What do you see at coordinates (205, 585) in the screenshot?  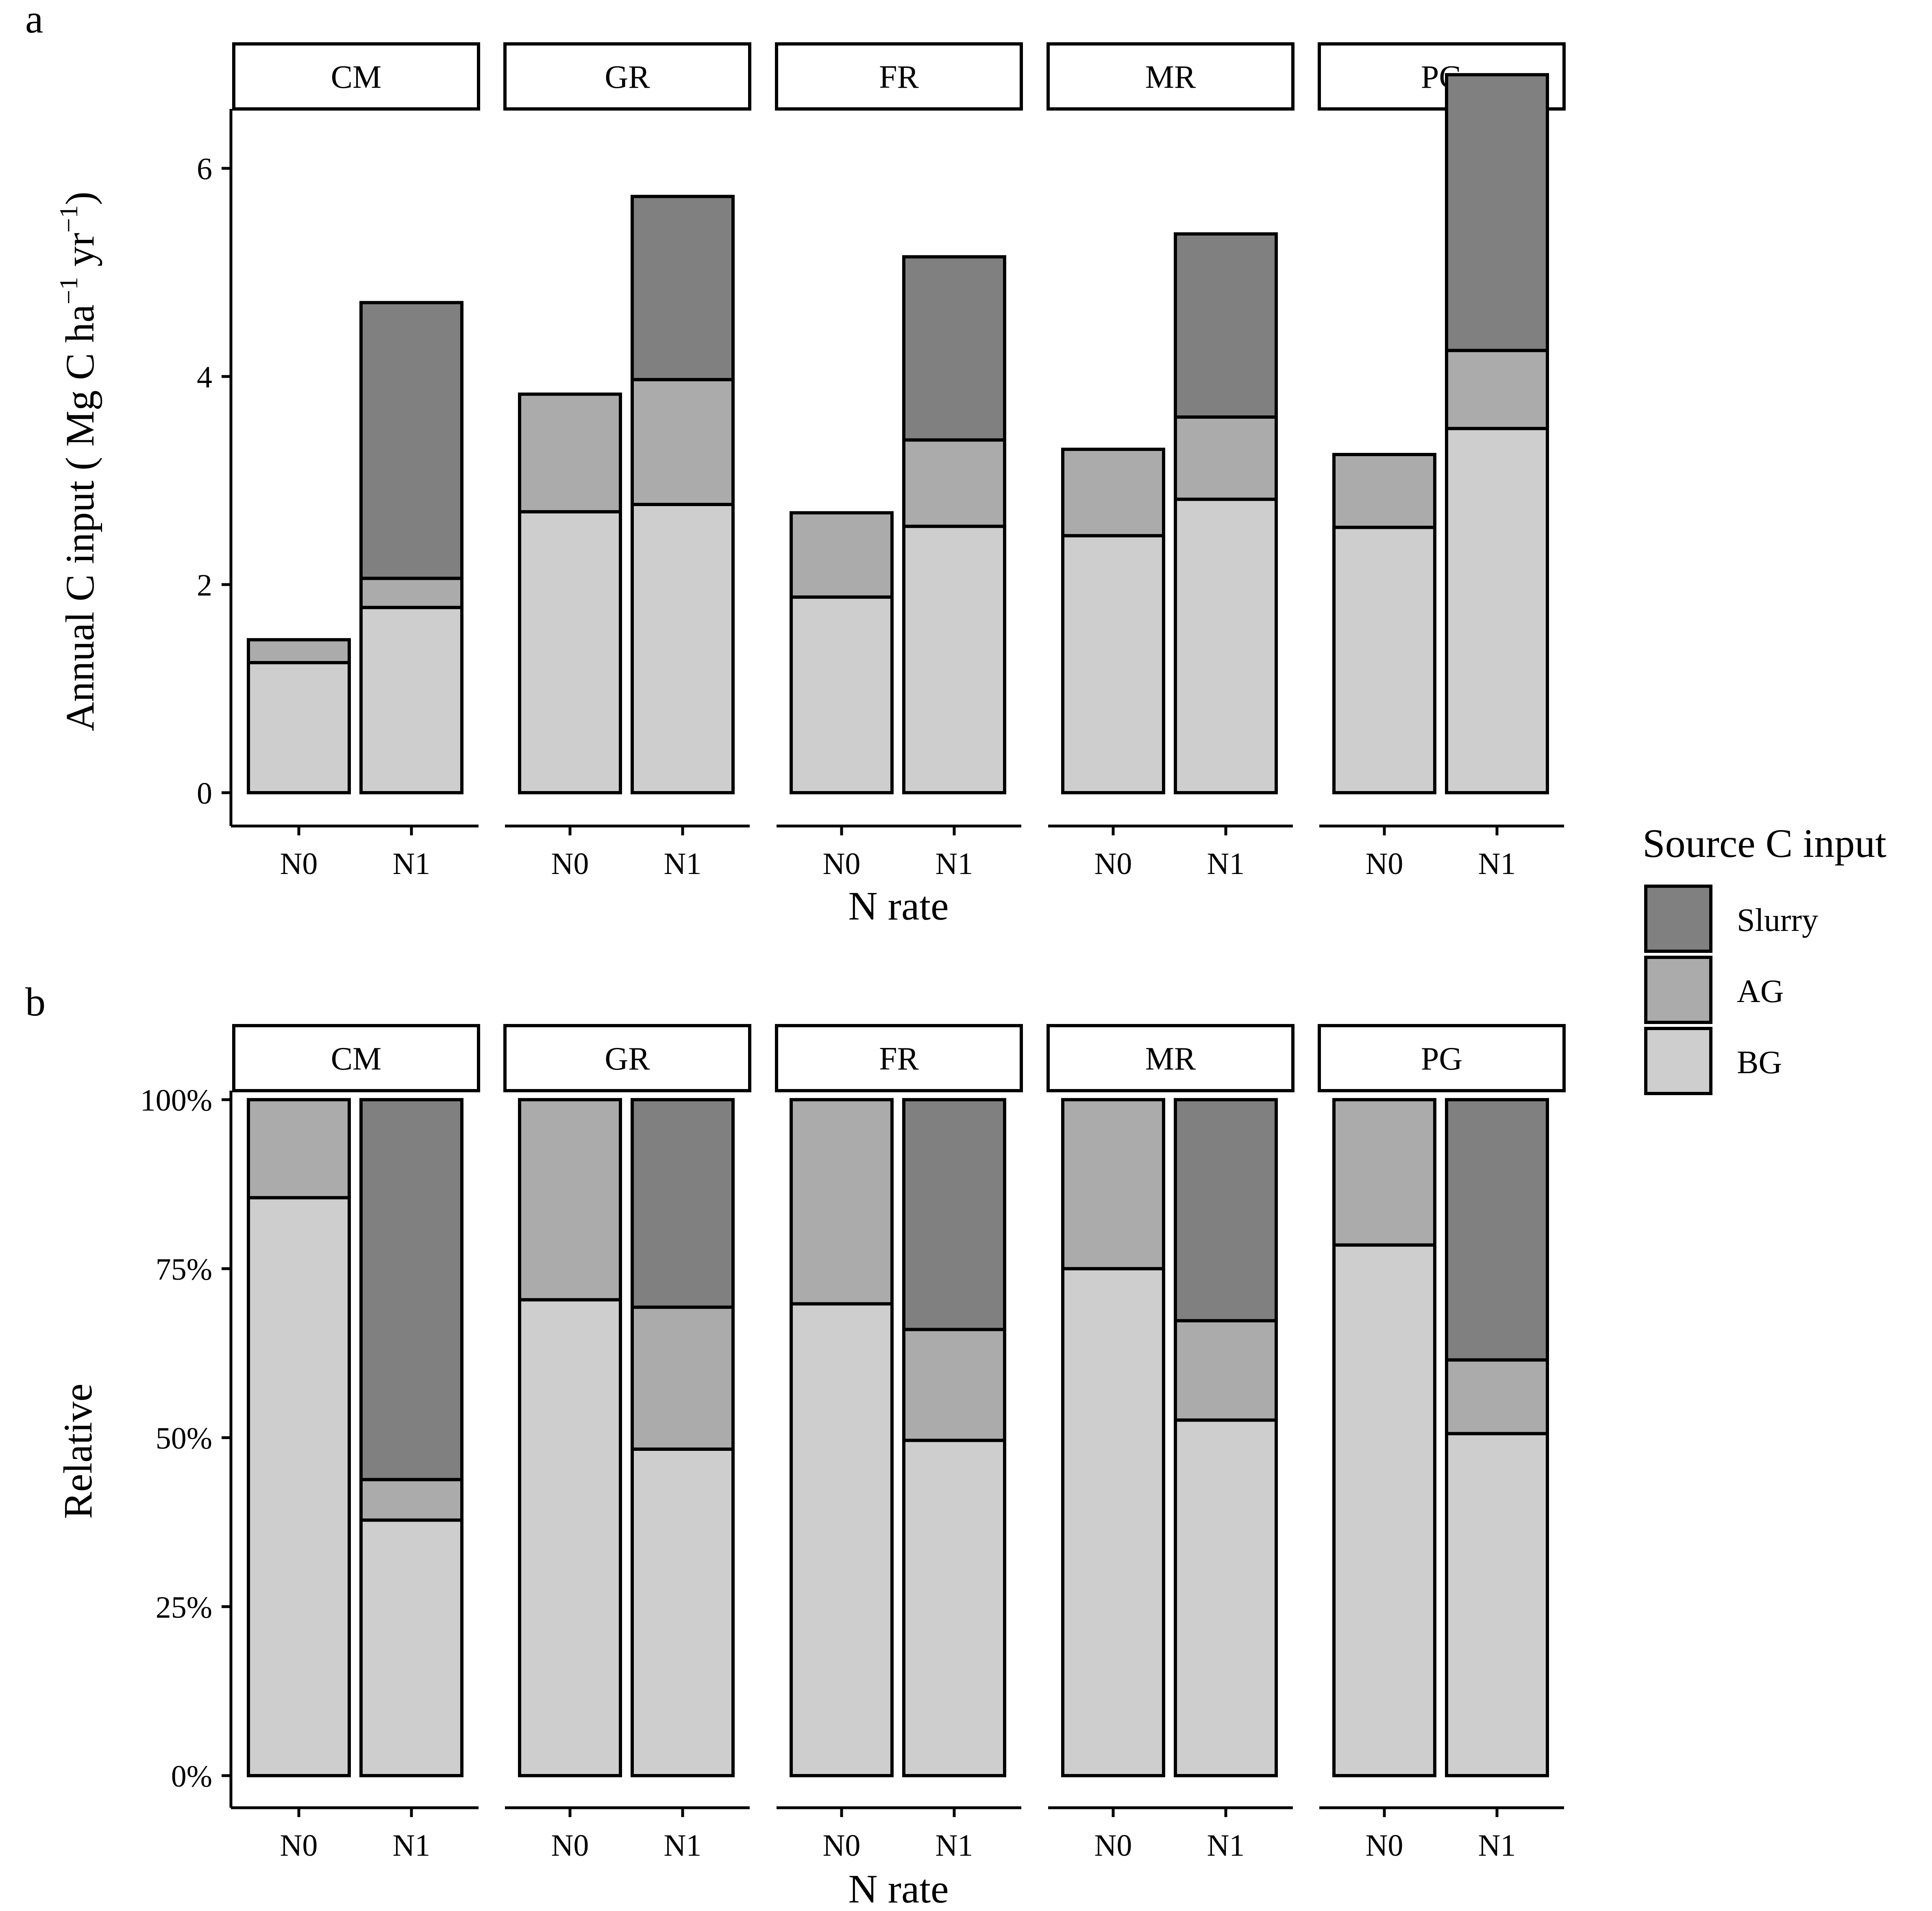 I see `panel-a-y-tick-label: 2` at bounding box center [205, 585].